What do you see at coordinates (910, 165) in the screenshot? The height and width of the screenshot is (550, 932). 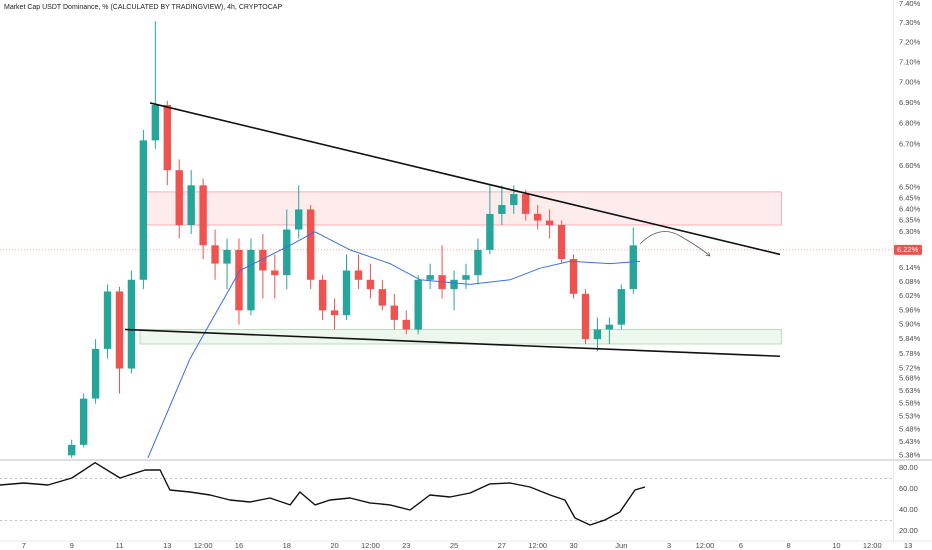 I see `y-tick-label: 6.60%` at bounding box center [910, 165].